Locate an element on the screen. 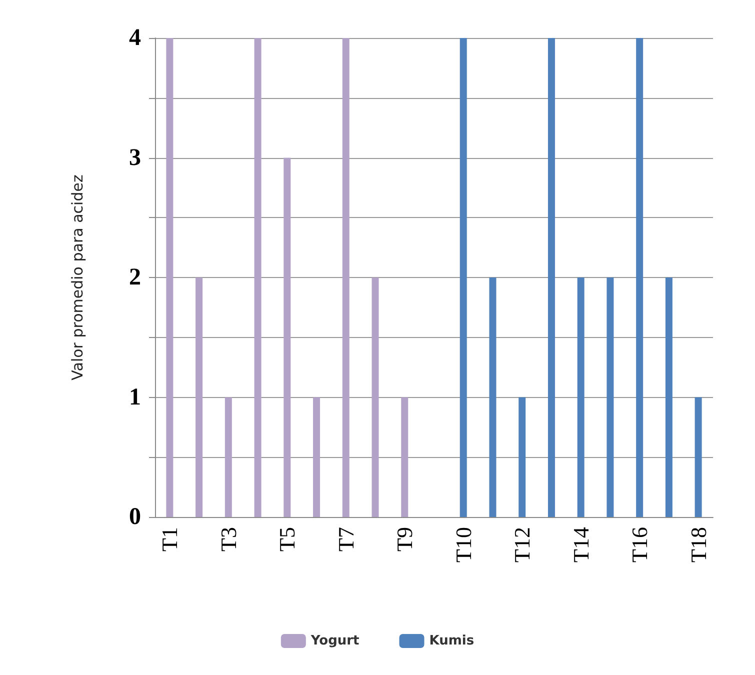  y-tick-label: 3 is located at coordinates (135, 157).